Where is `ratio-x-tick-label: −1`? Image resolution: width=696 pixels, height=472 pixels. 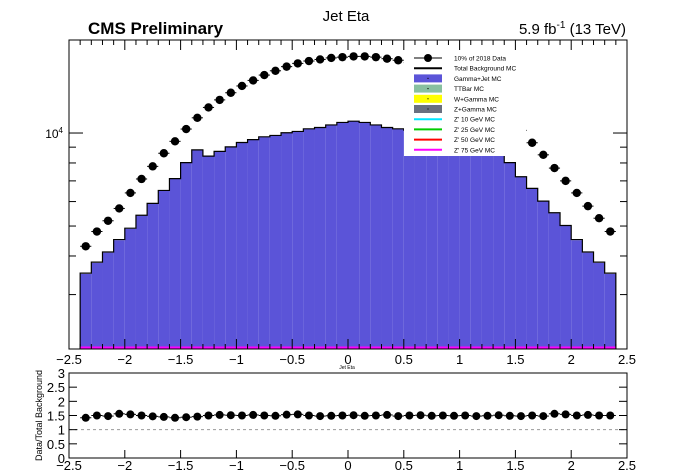
ratio-x-tick-label: −1 is located at coordinates (236, 465).